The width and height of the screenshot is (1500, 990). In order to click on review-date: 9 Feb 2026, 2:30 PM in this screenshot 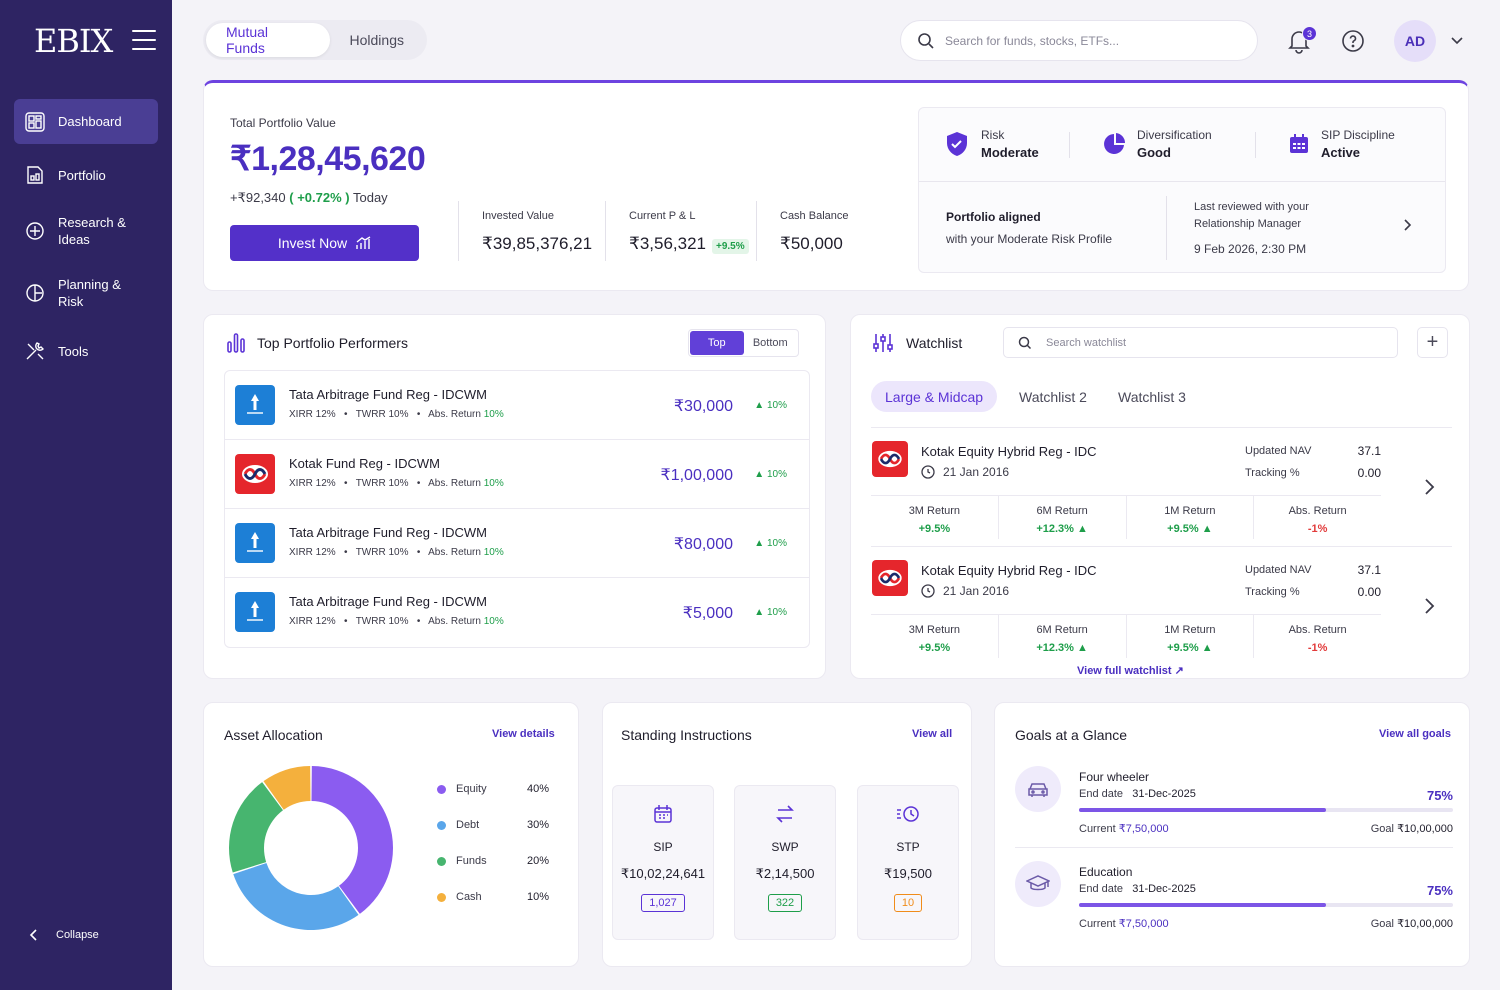, I will do `click(1250, 249)`.